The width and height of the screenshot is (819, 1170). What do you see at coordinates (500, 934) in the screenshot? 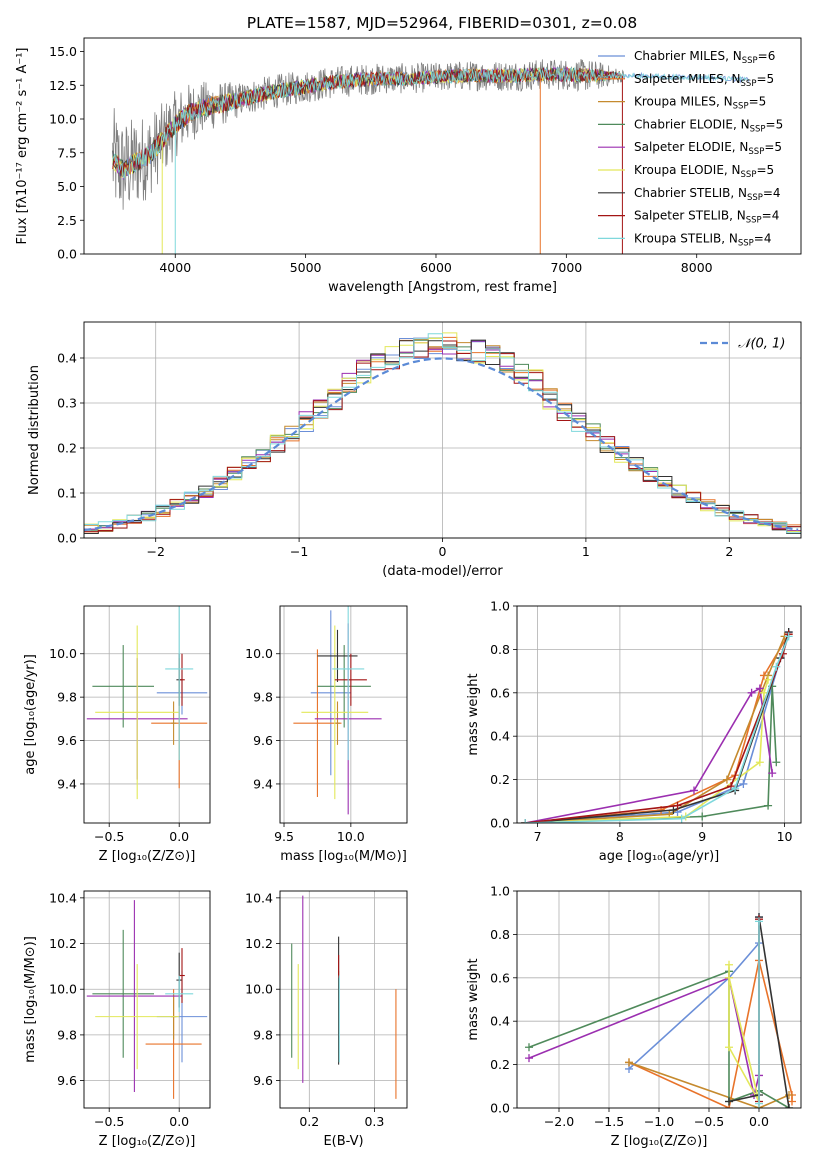
I see `y-tick-label: 0.8` at bounding box center [500, 934].